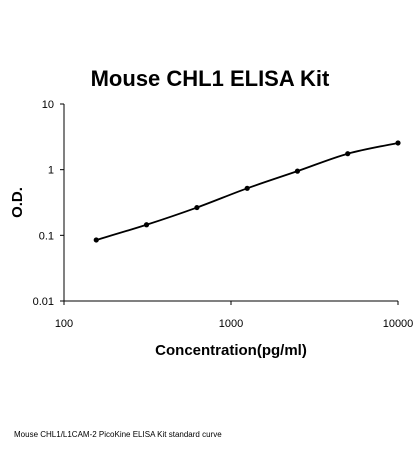 Image resolution: width=420 pixels, height=450 pixels. What do you see at coordinates (46, 236) in the screenshot?
I see `y-tick-label: 0.1` at bounding box center [46, 236].